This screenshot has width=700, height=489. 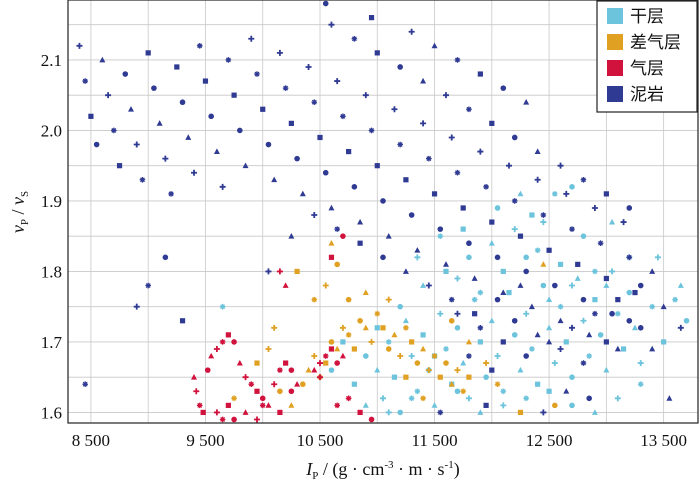 I want to click on legend-swatch, so click(x=615, y=68).